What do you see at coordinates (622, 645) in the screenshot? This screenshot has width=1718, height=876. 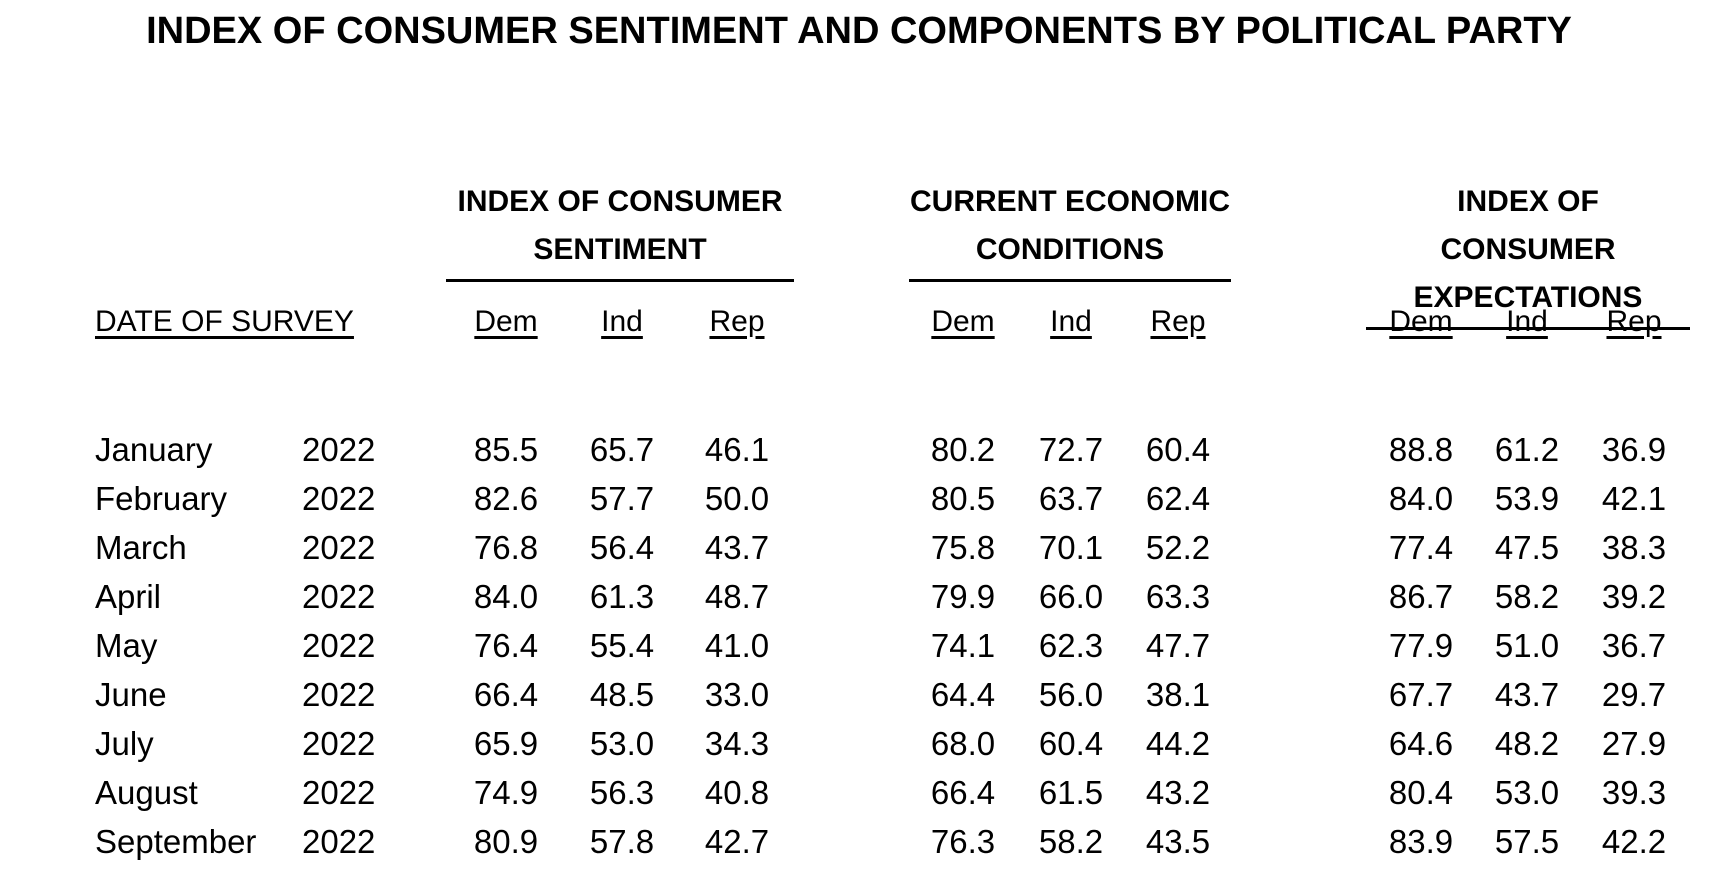 I see `value-cell-sentiment-ind: 55.4` at bounding box center [622, 645].